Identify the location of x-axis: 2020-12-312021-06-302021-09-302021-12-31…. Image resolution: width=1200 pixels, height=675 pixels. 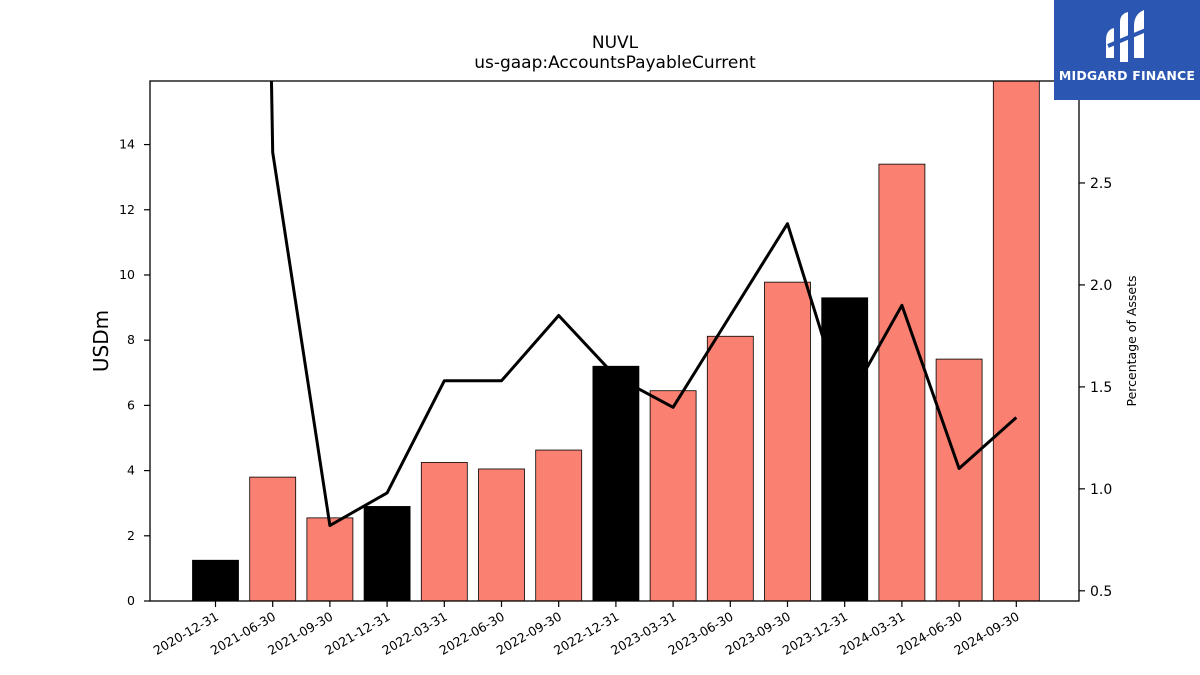
(586, 629).